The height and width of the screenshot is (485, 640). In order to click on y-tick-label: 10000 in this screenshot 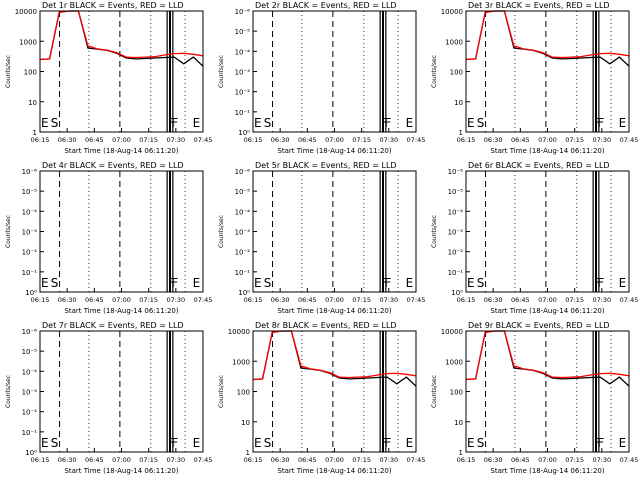, I will do `click(26, 12)`.